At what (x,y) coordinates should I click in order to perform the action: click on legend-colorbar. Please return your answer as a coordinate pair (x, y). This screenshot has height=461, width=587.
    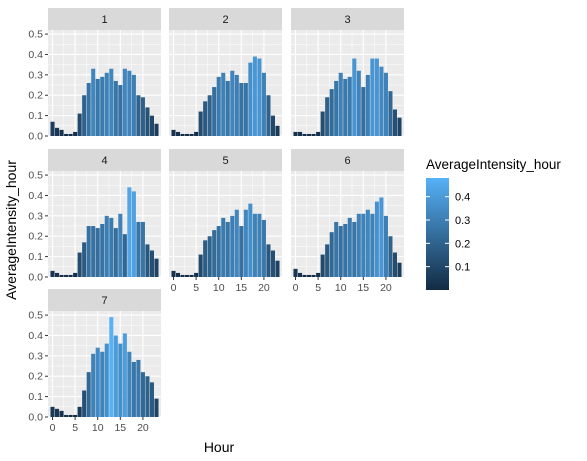
    Looking at the image, I should click on (437, 234).